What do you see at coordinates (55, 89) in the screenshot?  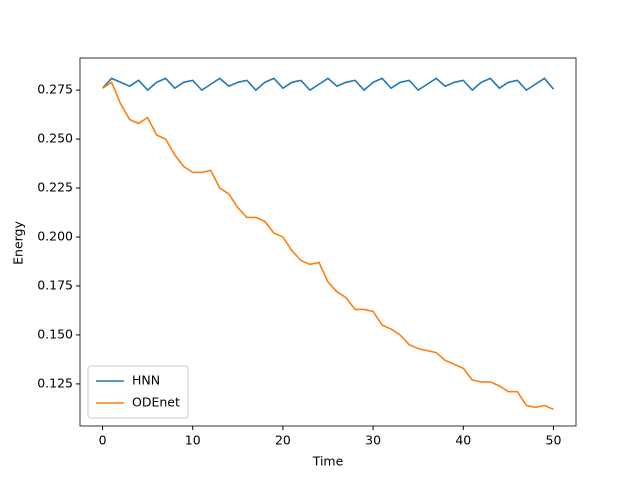 I see `y-tick-label: 0.275` at bounding box center [55, 89].